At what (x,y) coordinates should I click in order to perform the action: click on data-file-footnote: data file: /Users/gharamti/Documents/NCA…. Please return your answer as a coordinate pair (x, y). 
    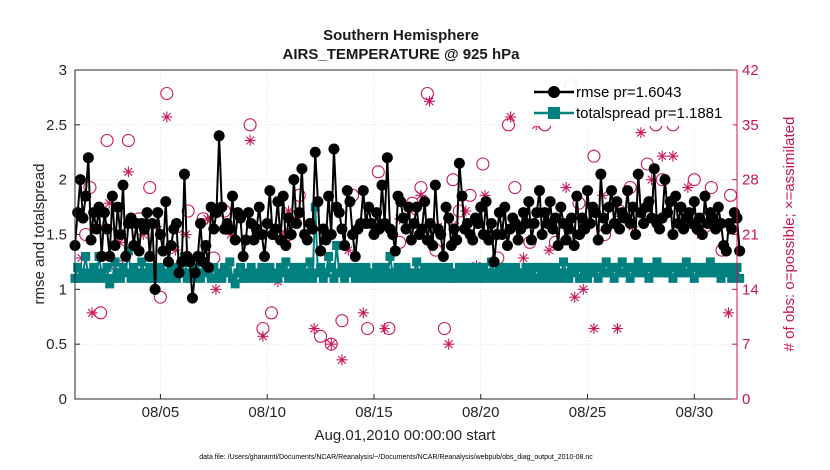
    Looking at the image, I should click on (396, 457).